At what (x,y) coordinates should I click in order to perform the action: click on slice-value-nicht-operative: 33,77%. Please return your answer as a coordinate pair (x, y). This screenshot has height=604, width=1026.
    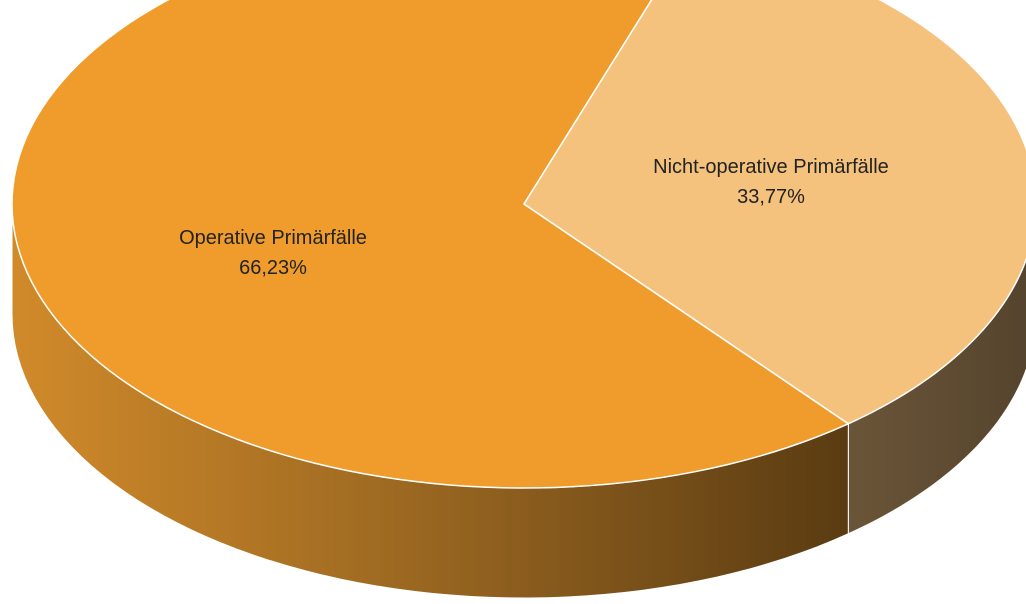
    Looking at the image, I should click on (771, 197).